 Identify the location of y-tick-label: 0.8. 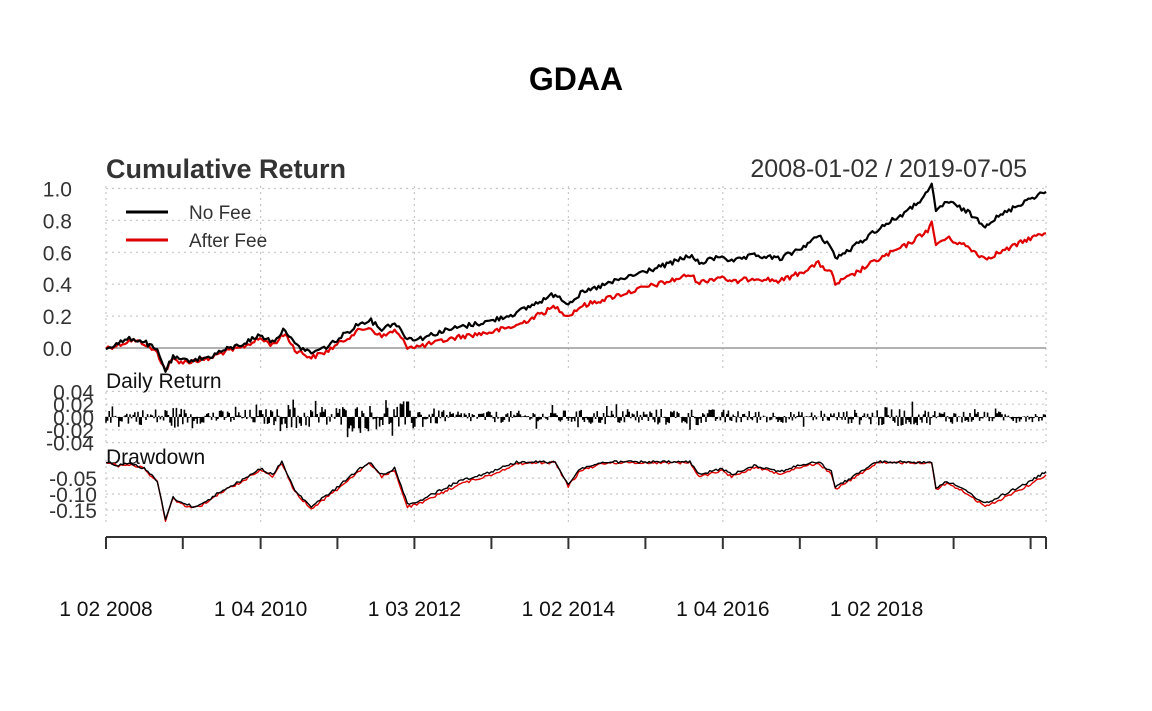
(57, 221).